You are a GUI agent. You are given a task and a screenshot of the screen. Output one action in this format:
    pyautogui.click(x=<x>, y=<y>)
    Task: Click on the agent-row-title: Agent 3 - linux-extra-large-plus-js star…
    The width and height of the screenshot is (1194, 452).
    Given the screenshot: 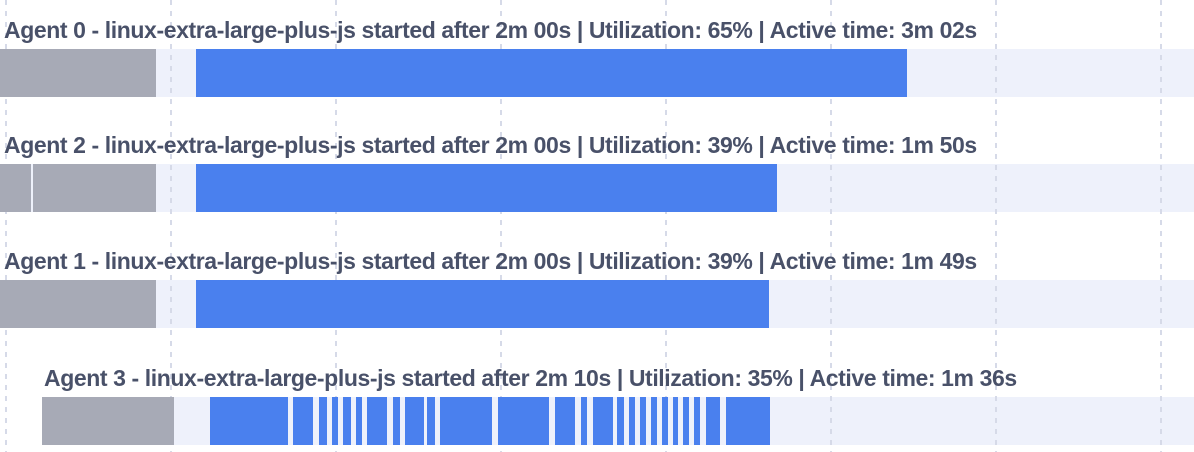 What is the action you would take?
    pyautogui.click(x=530, y=378)
    